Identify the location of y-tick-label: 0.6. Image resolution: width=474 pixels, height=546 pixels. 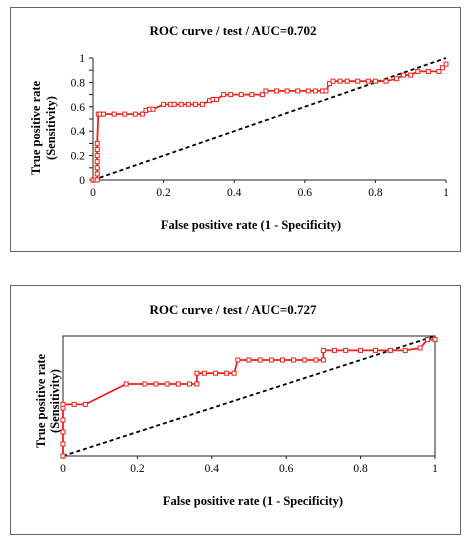
(78, 108).